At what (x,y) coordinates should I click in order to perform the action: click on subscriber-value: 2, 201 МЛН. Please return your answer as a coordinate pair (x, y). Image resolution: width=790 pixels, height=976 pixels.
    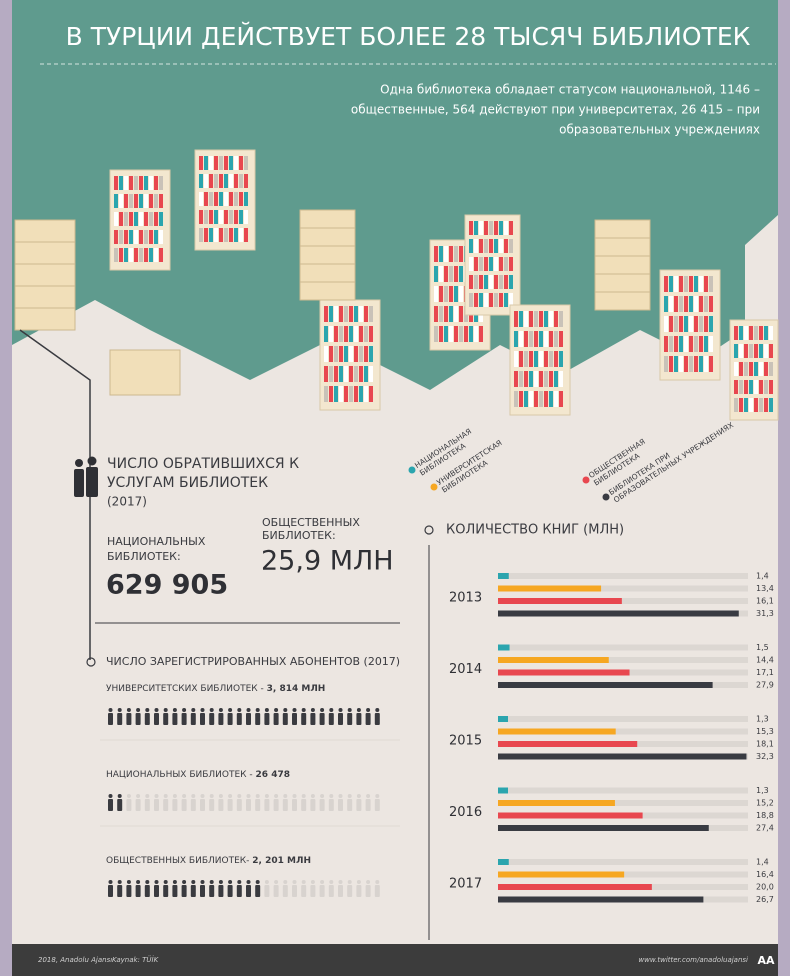
    Looking at the image, I should click on (281, 861).